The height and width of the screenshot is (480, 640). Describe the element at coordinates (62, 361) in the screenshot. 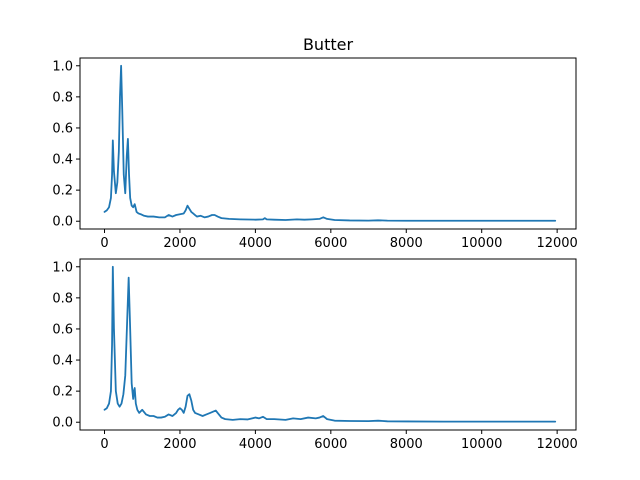

I see `bottom-ytick-label: 0.4` at that location.